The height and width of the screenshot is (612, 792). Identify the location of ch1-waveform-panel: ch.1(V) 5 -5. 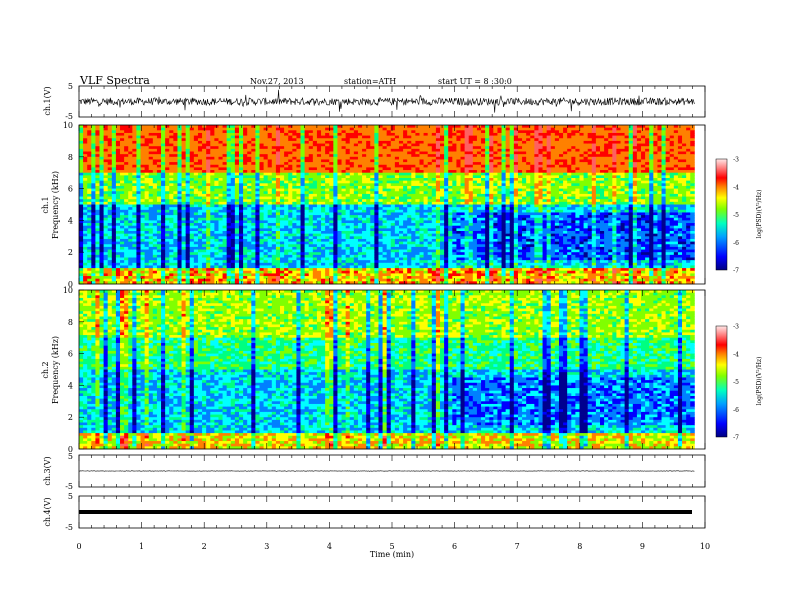
(374, 101).